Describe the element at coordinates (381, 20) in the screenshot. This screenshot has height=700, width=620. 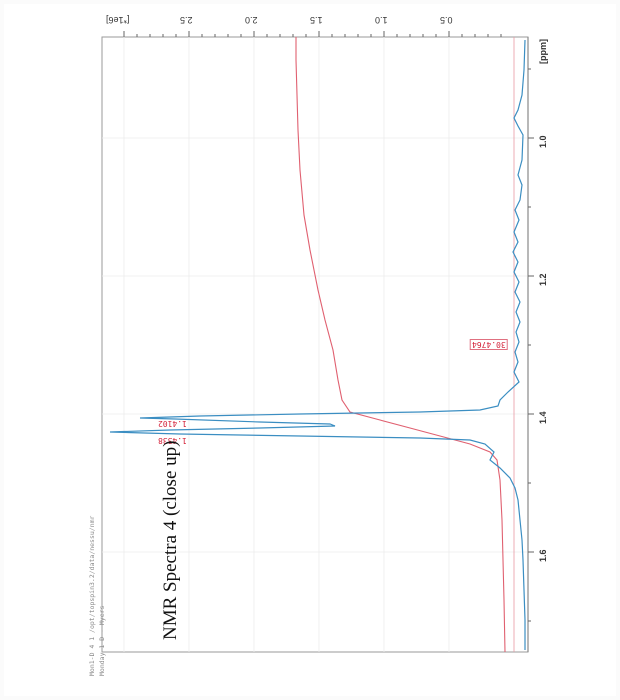
I see `ytick-1-0: 1.0` at that location.